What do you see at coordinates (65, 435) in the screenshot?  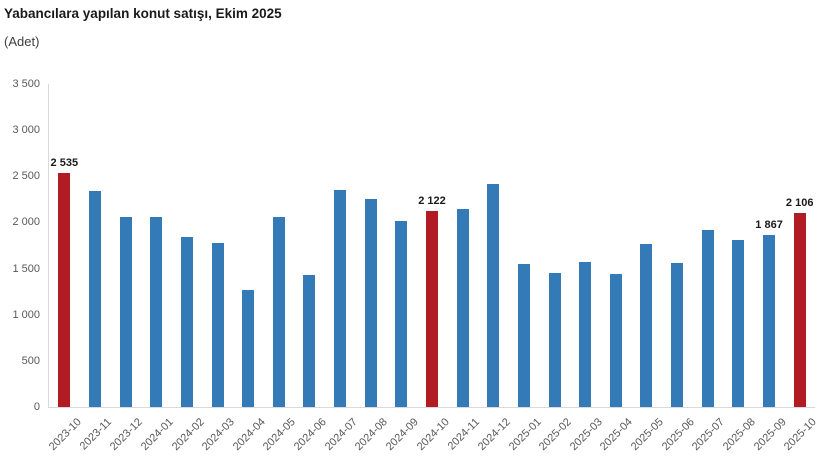 I see `x-tick-label-2023-10: 2023-10` at bounding box center [65, 435].